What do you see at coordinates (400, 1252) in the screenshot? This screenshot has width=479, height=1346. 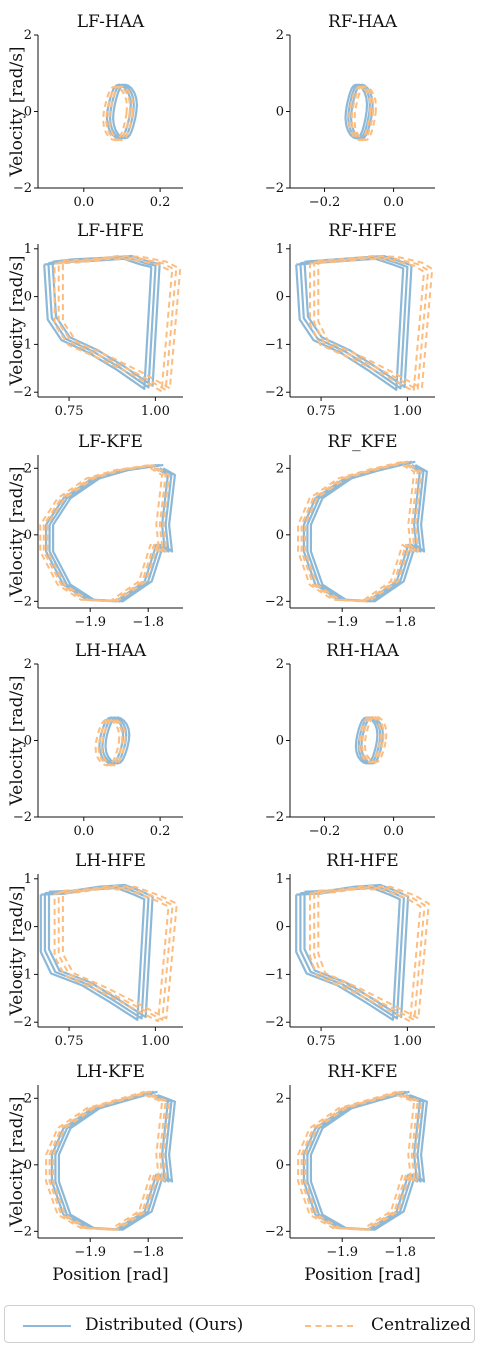 I see `x-tick-label: −1.8` at bounding box center [400, 1252].